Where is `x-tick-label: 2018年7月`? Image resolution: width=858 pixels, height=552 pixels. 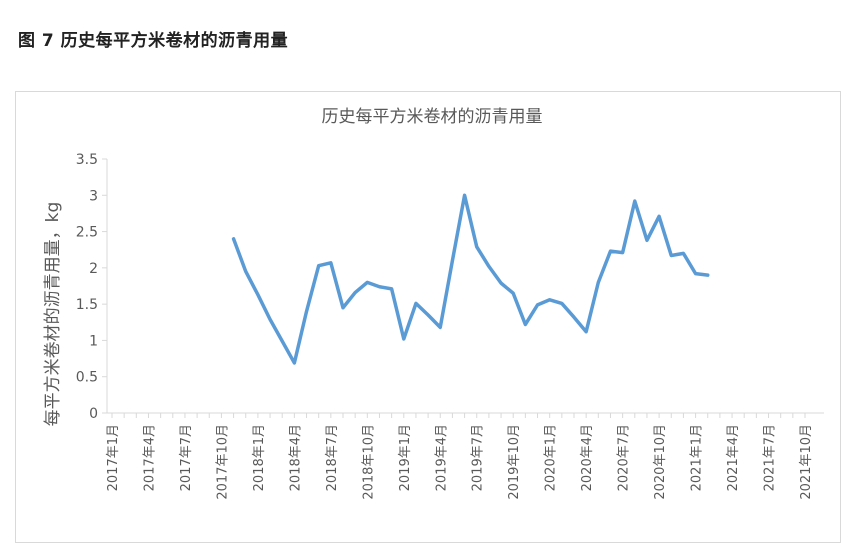 x-tick-label: 2018年7月 is located at coordinates (332, 457).